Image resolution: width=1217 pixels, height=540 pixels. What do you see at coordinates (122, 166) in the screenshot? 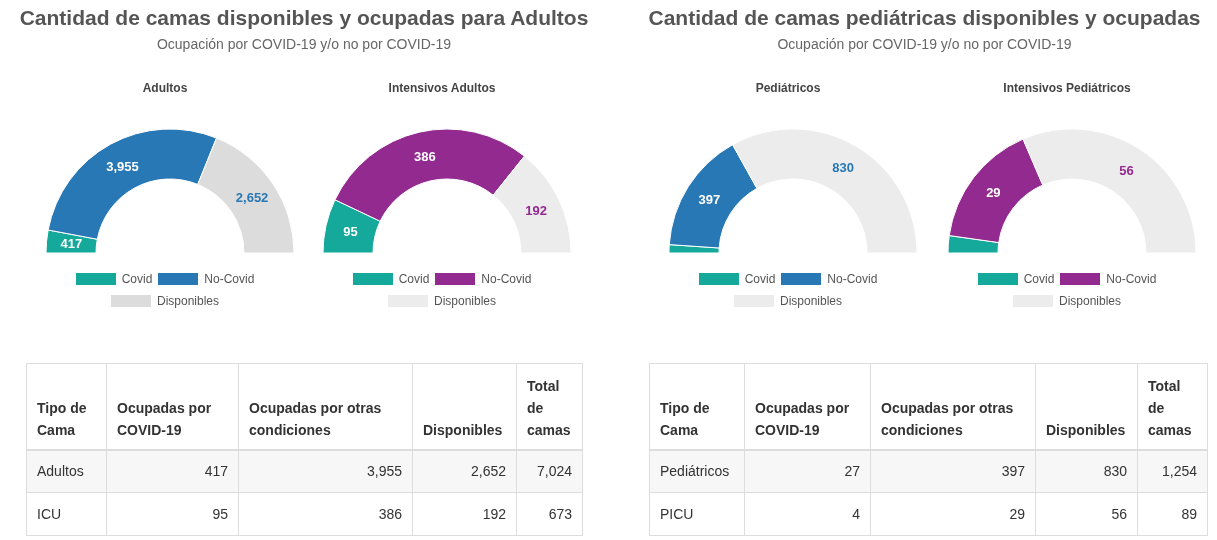
I see `data-label: 3,955` at bounding box center [122, 166].